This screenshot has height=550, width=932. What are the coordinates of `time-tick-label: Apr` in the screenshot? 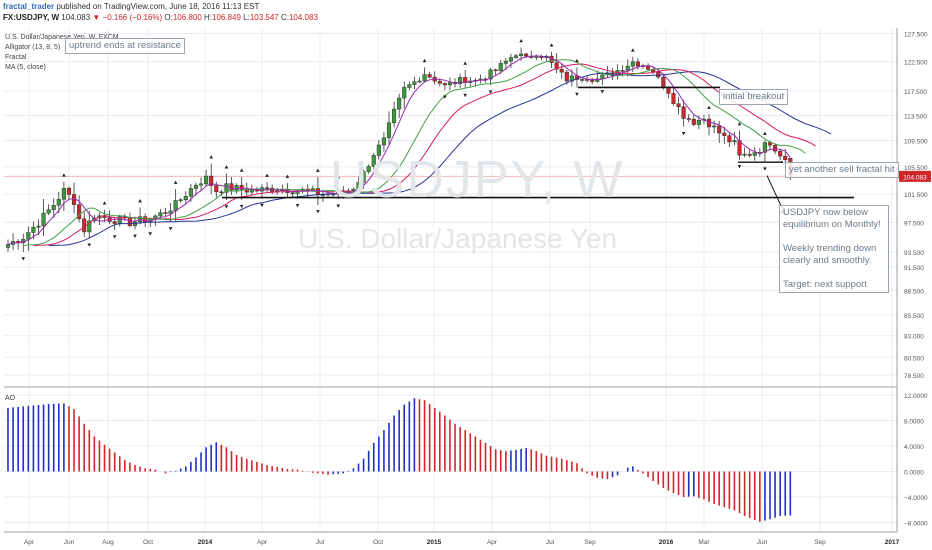 It's located at (262, 542).